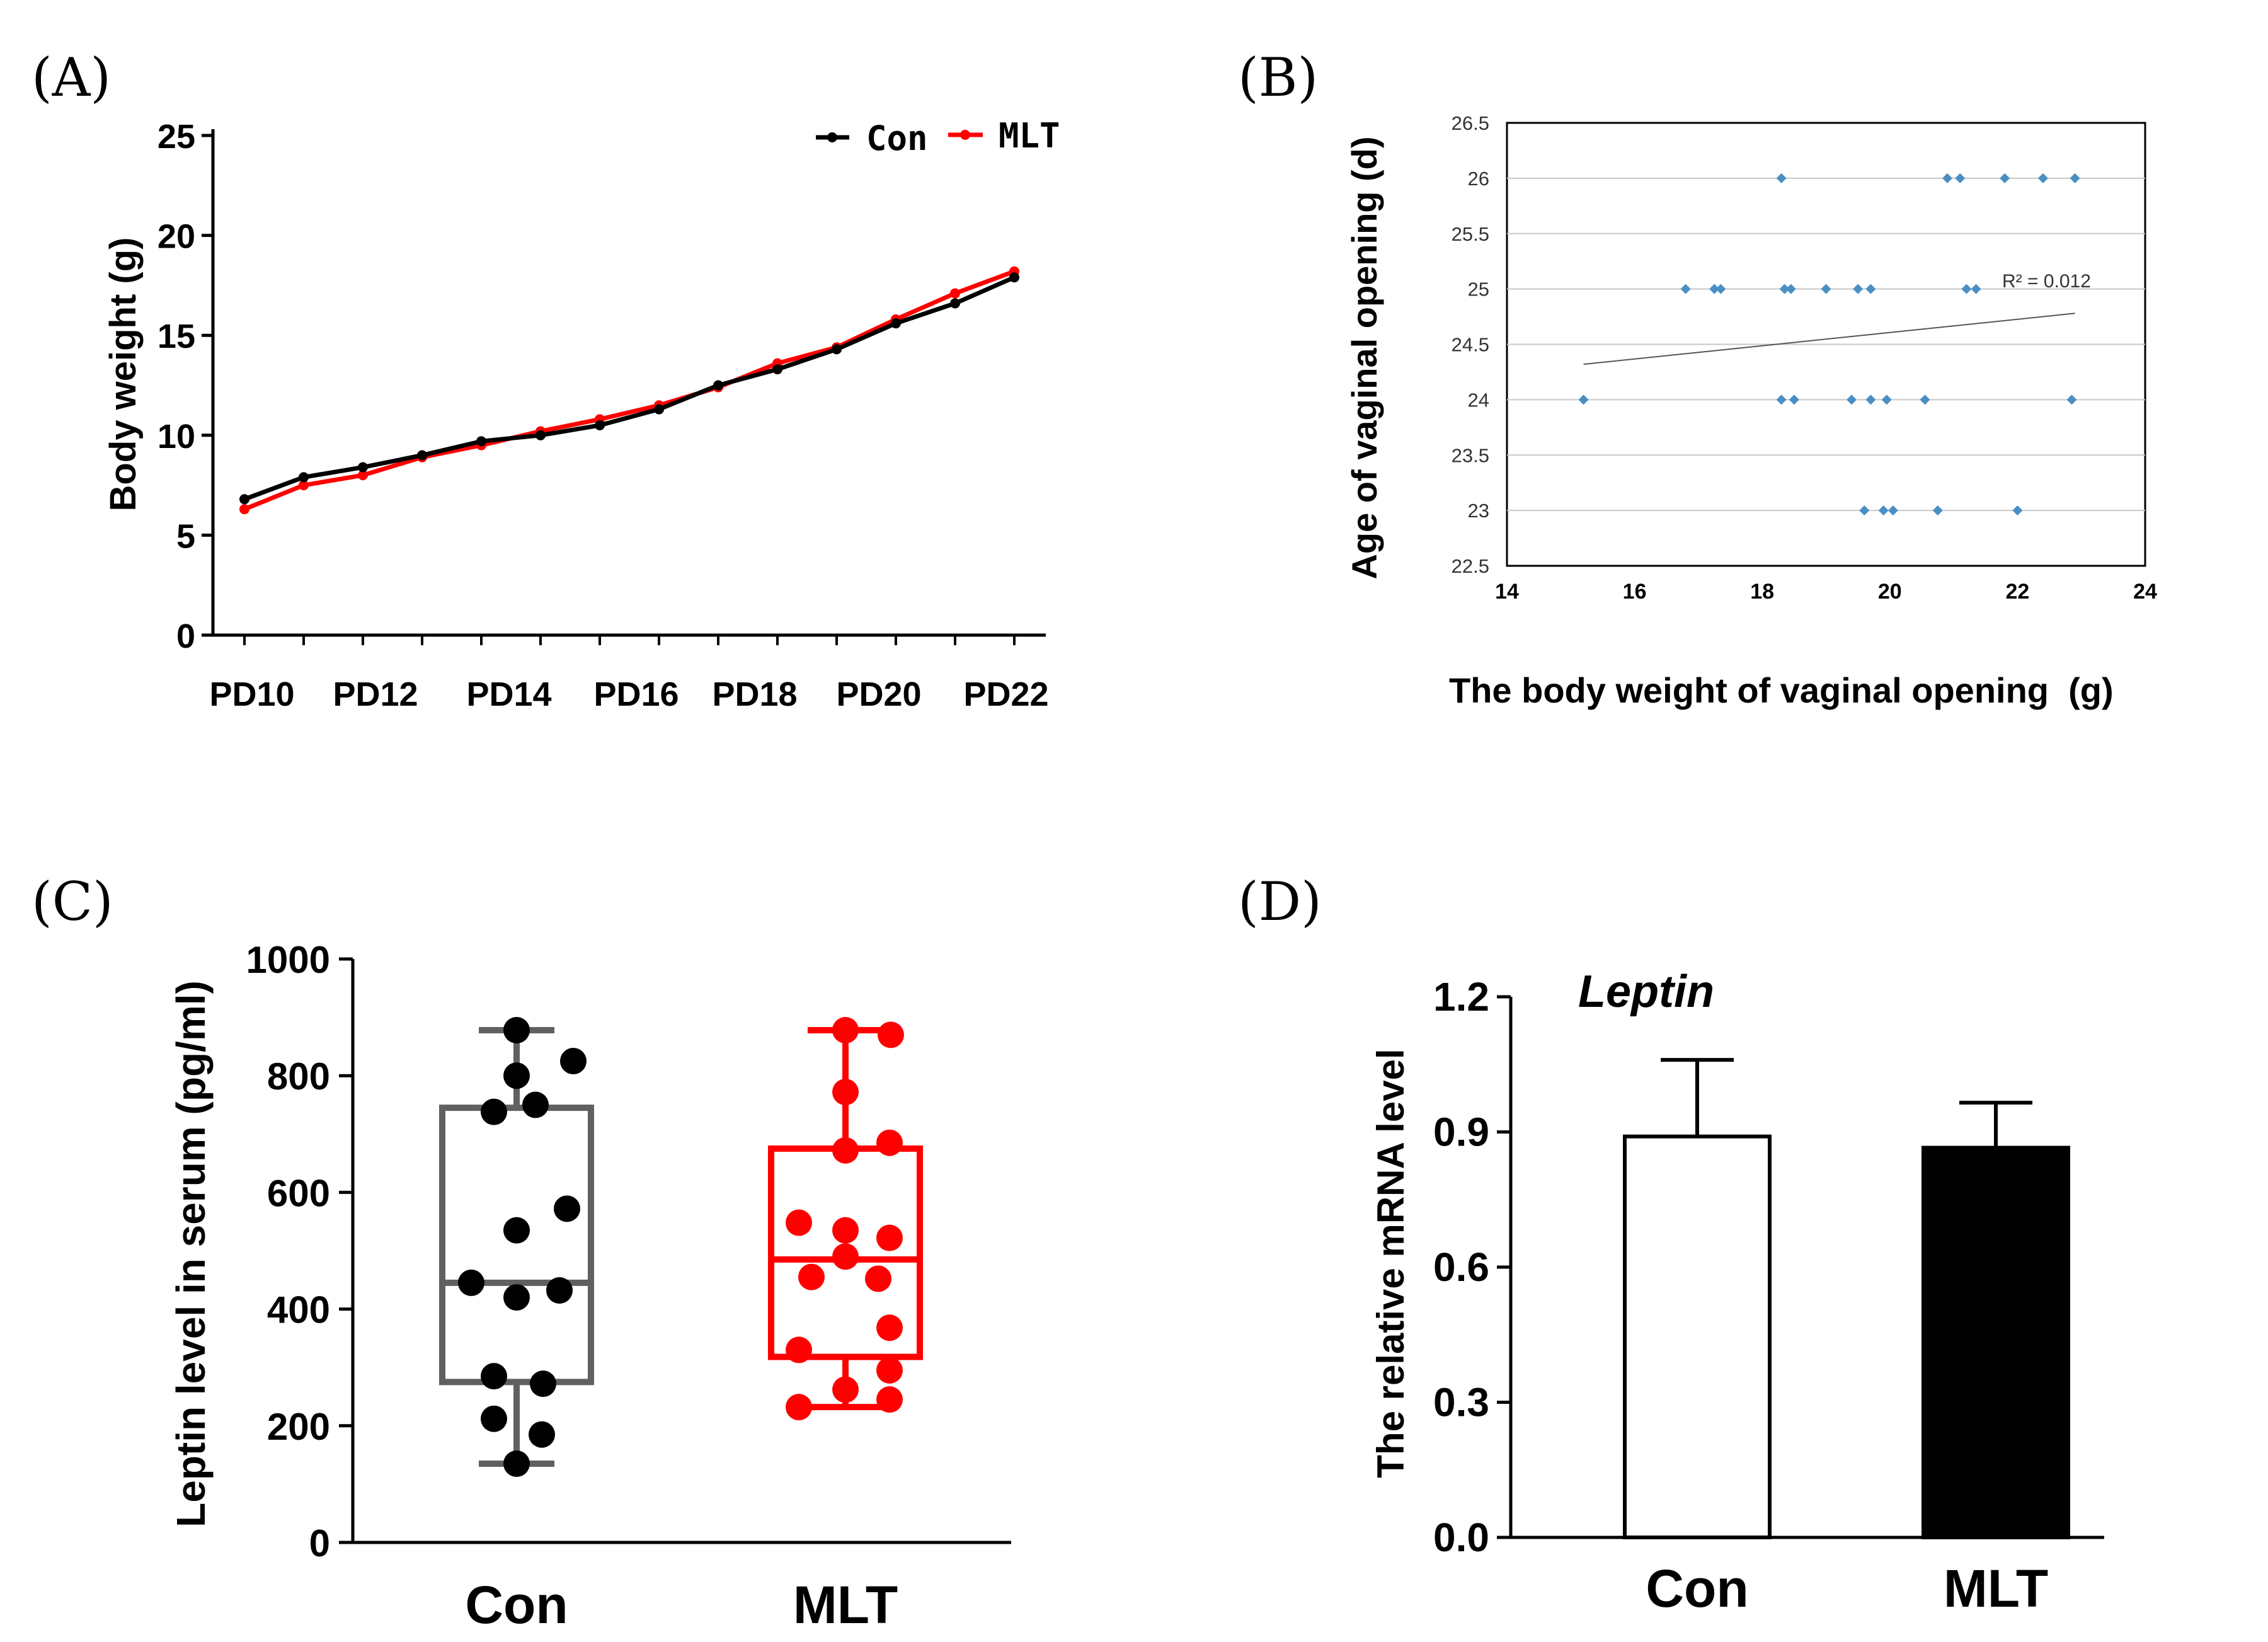 The image size is (2268, 1642). I want to click on panel-b-y-tick-label: 23, so click(1478, 511).